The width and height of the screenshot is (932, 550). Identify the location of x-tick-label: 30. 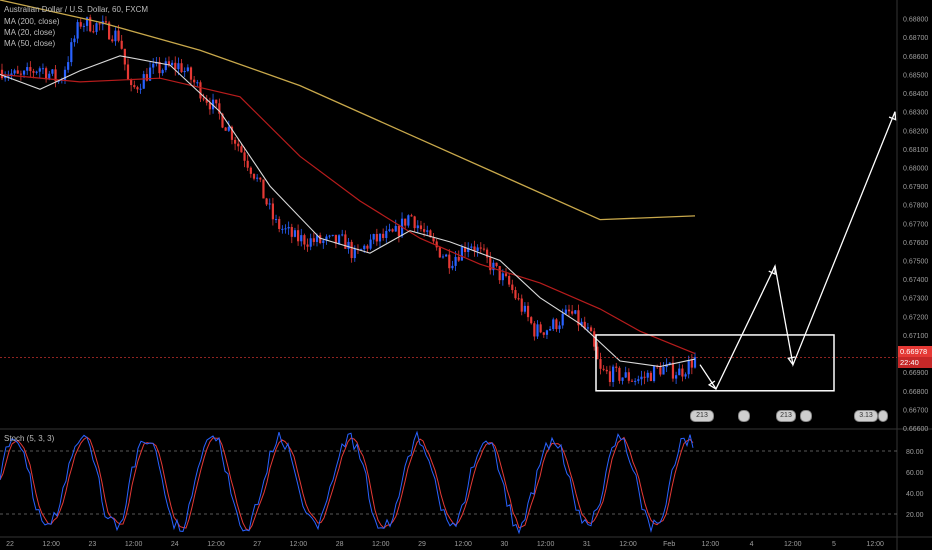
(505, 544).